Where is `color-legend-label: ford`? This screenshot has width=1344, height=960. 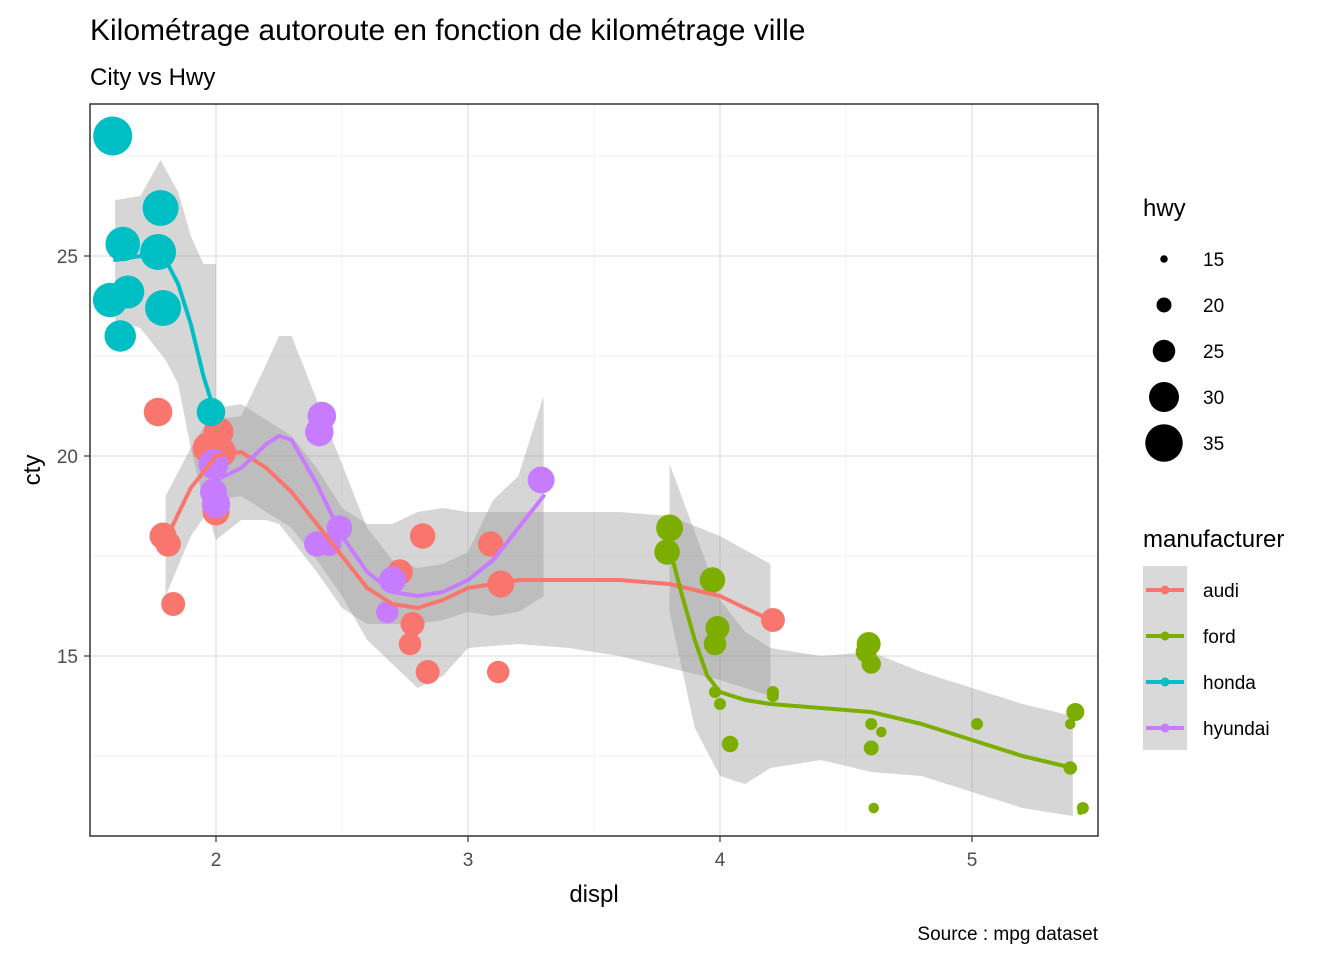
color-legend-label: ford is located at coordinates (1219, 637).